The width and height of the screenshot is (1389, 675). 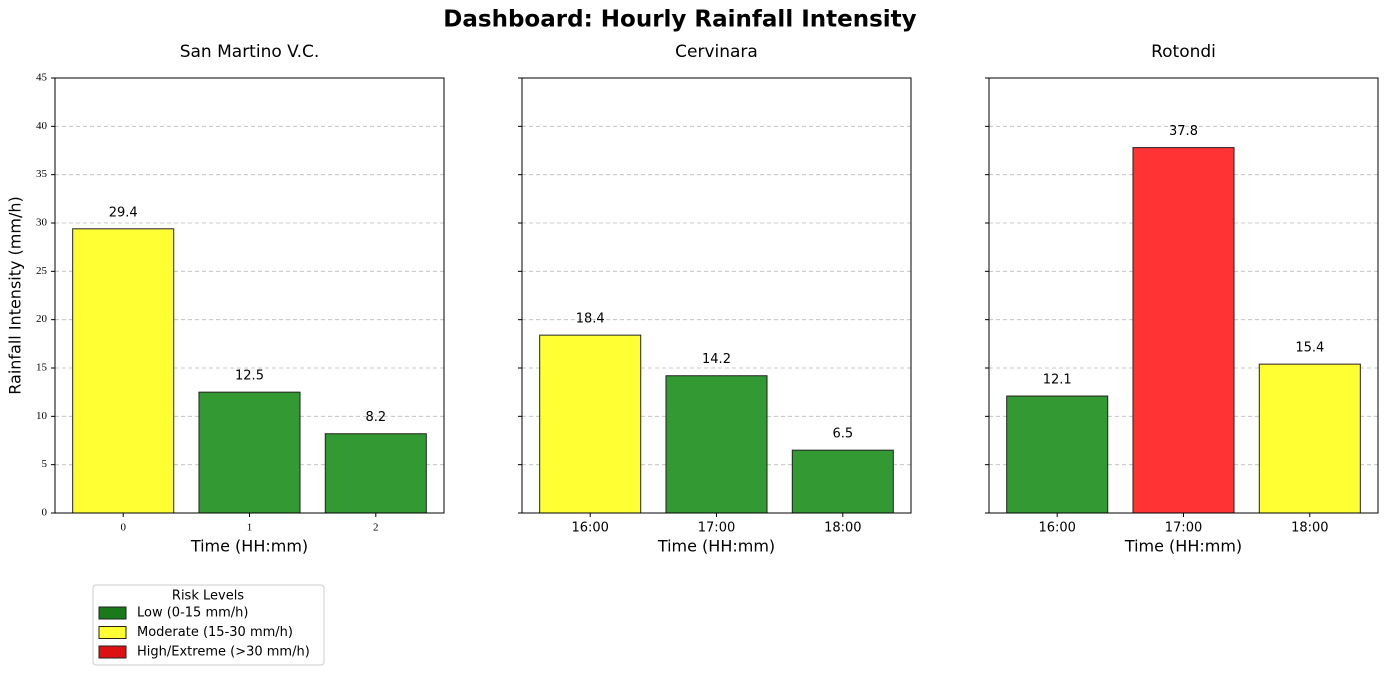 I want to click on y-axis-label: Rainfall Intensity (mm/h), so click(x=15, y=295).